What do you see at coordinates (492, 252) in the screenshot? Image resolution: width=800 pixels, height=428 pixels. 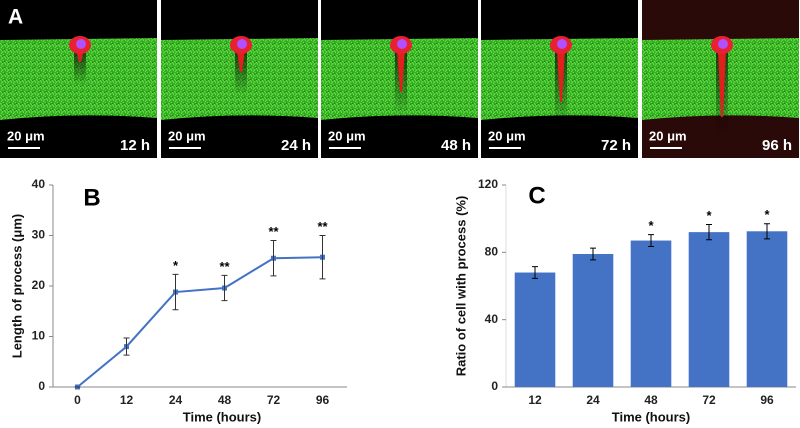 I see `y-tick-label: 80` at bounding box center [492, 252].